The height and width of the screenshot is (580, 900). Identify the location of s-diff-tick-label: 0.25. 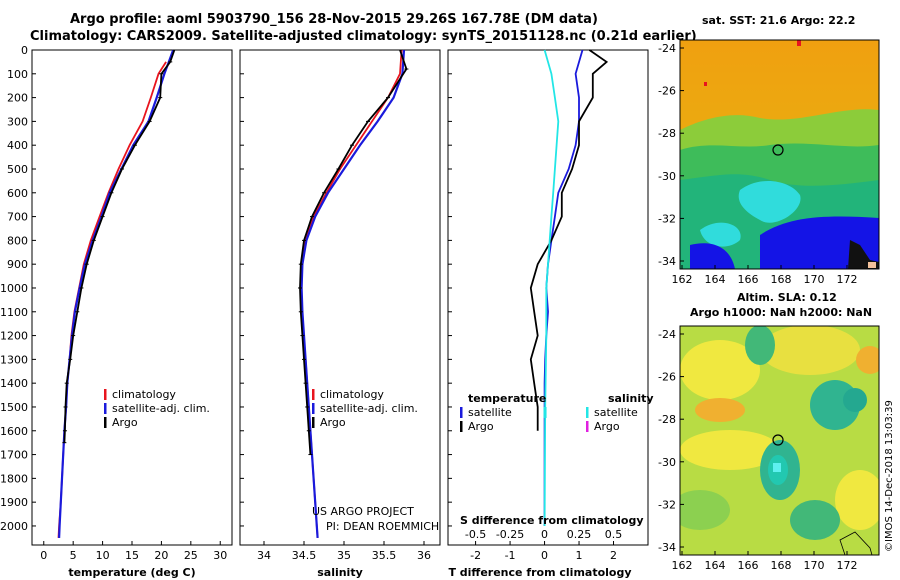
(579, 534).